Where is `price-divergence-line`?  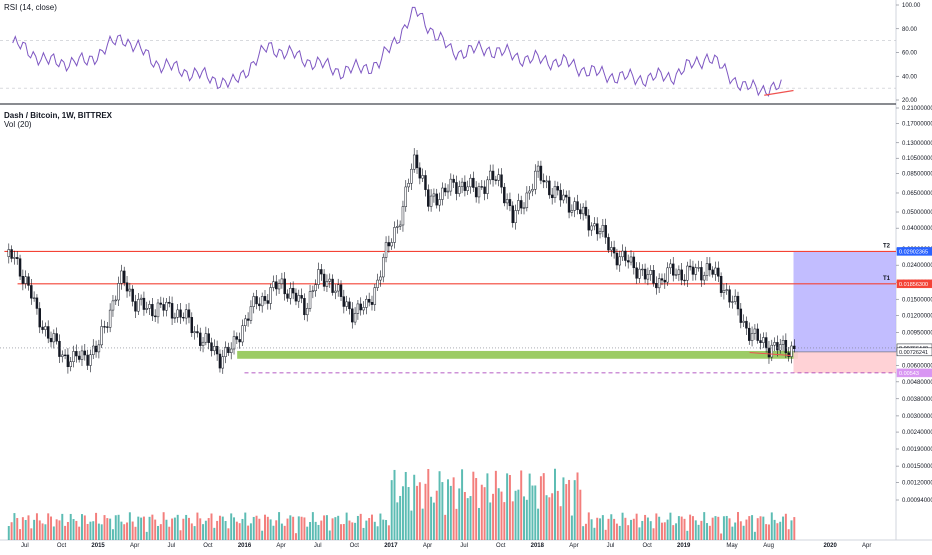
price-divergence-line is located at coordinates (770, 354).